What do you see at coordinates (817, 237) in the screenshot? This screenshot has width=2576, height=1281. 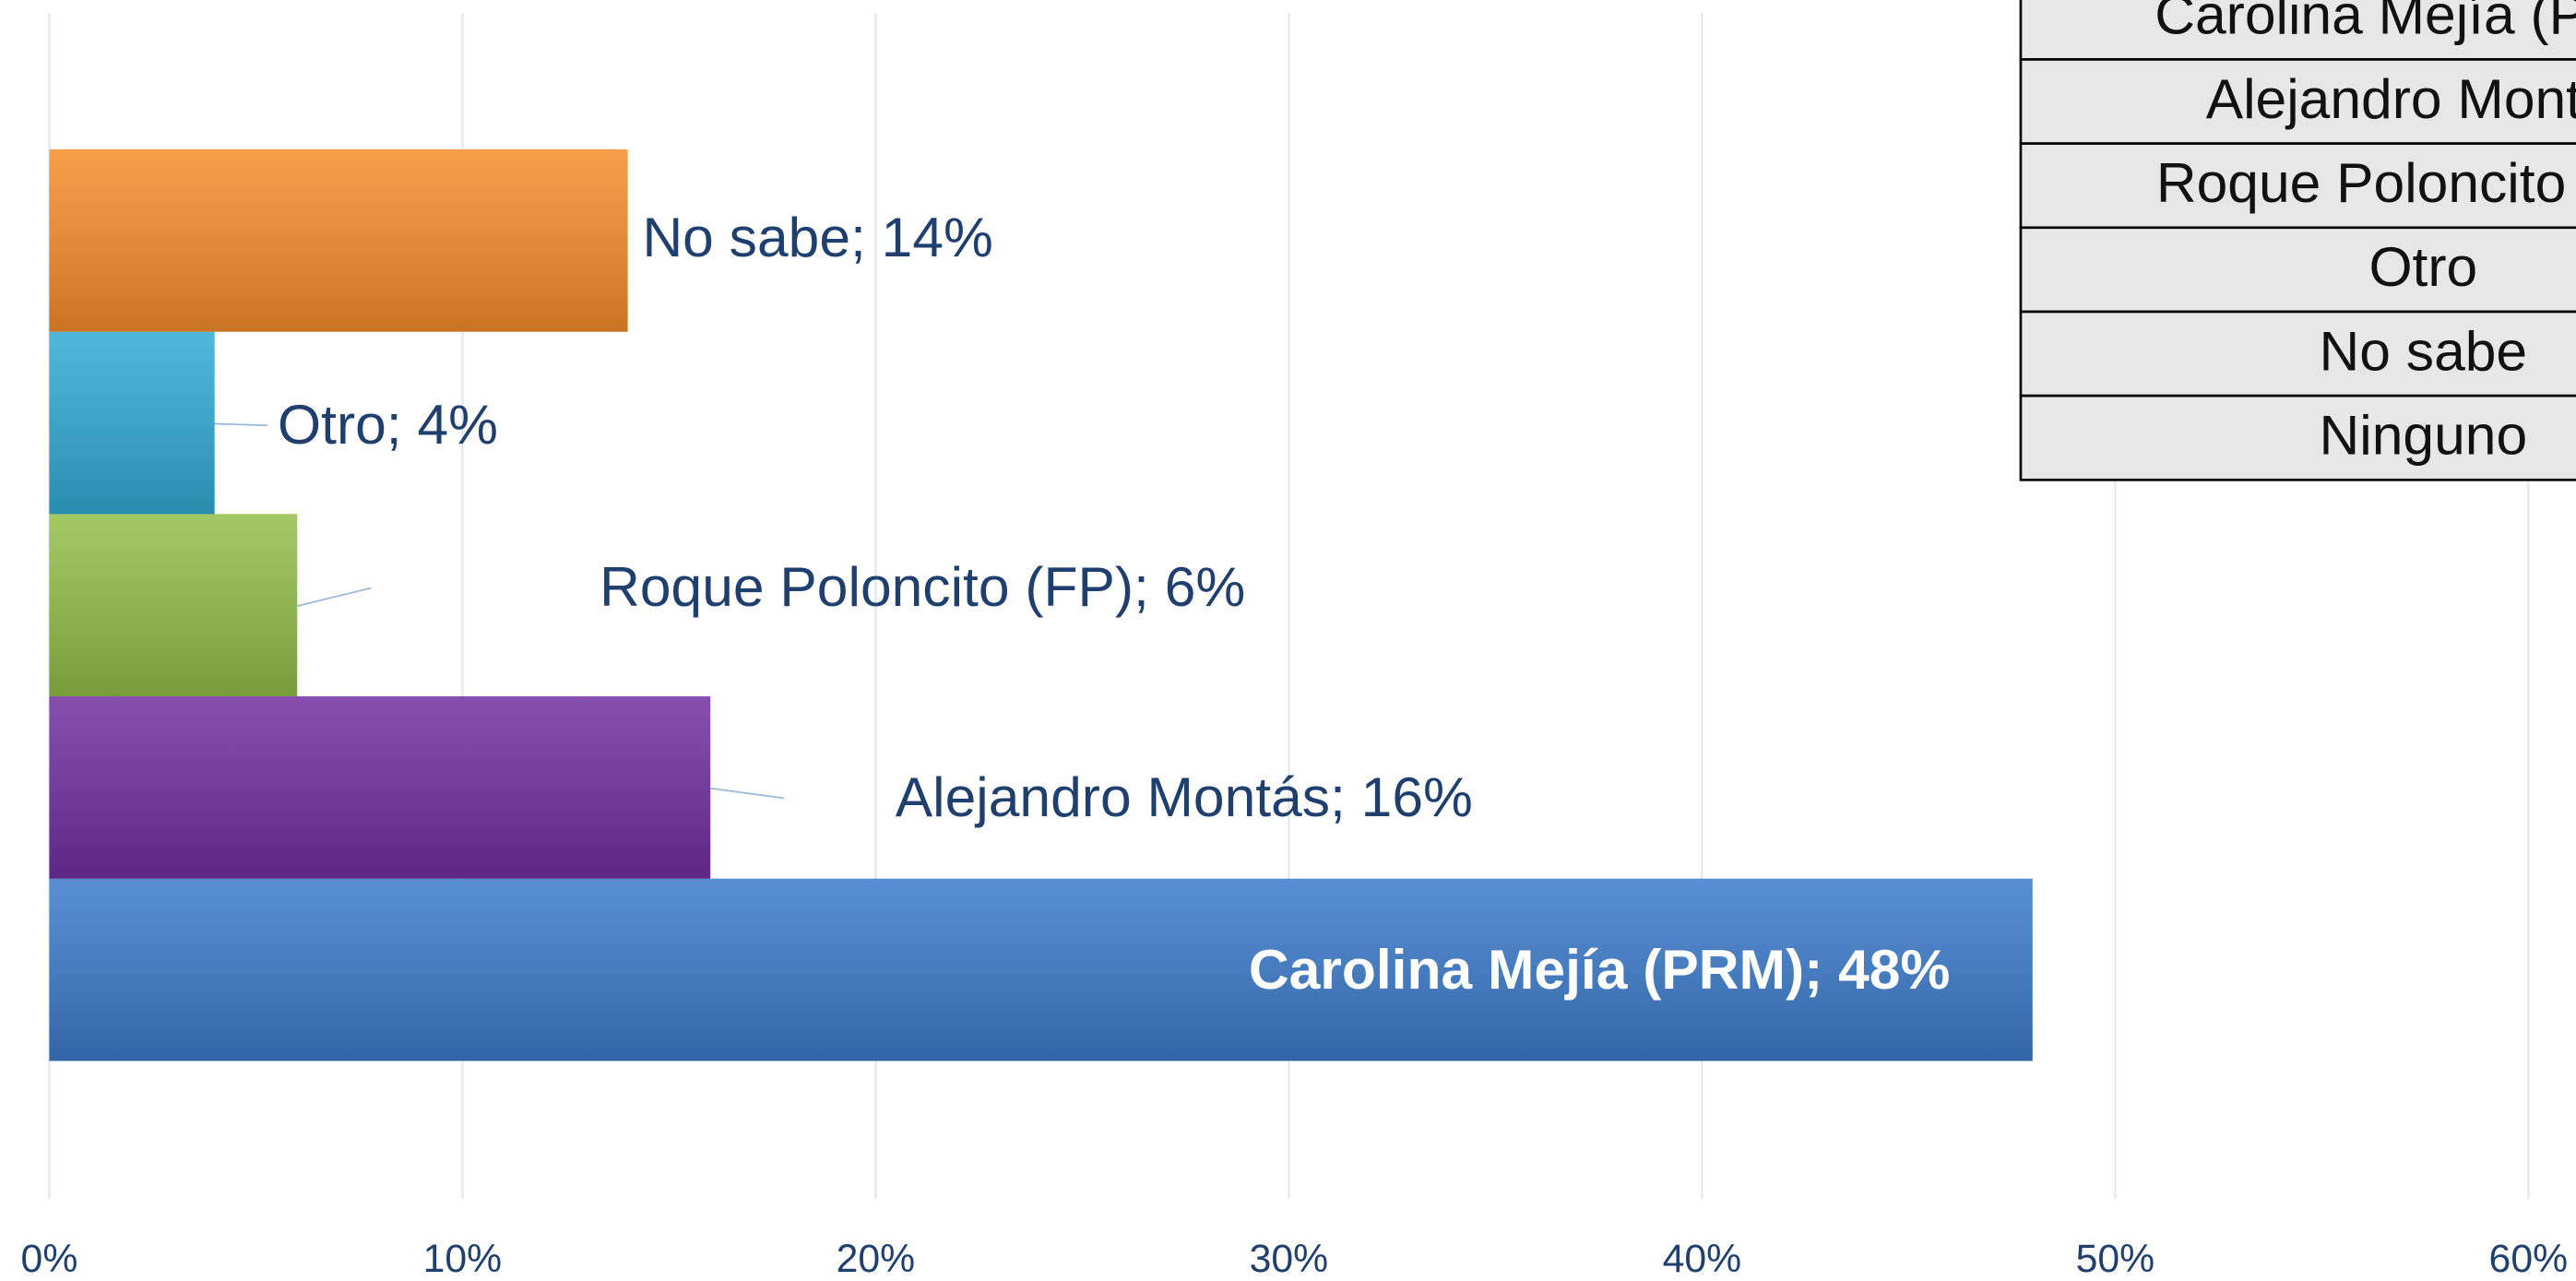 I see `data-label: No sabe; 14%` at bounding box center [817, 237].